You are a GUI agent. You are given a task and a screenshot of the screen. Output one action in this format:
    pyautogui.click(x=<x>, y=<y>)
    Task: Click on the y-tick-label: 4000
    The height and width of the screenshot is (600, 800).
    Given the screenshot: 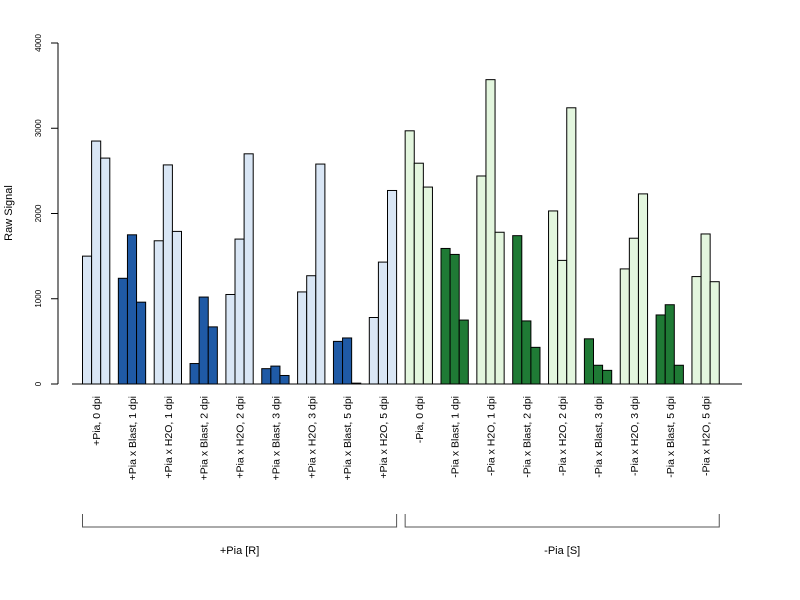 What is the action you would take?
    pyautogui.click(x=38, y=43)
    